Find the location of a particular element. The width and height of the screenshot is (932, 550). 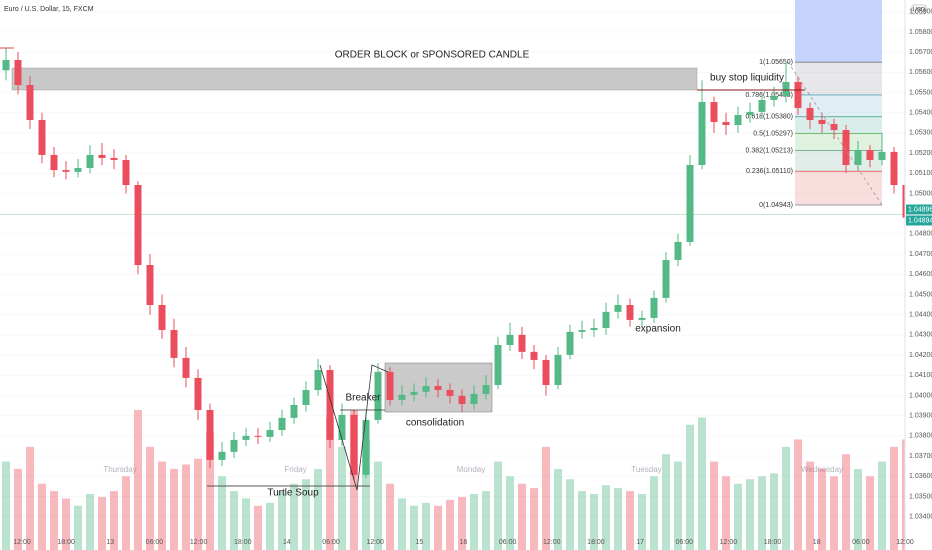

order-block-box is located at coordinates (354, 79).